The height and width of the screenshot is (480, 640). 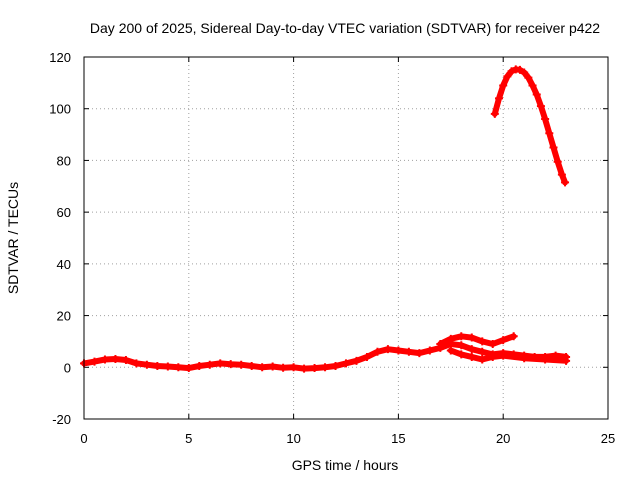 I want to click on y-tick-label: 80, so click(x=64, y=160).